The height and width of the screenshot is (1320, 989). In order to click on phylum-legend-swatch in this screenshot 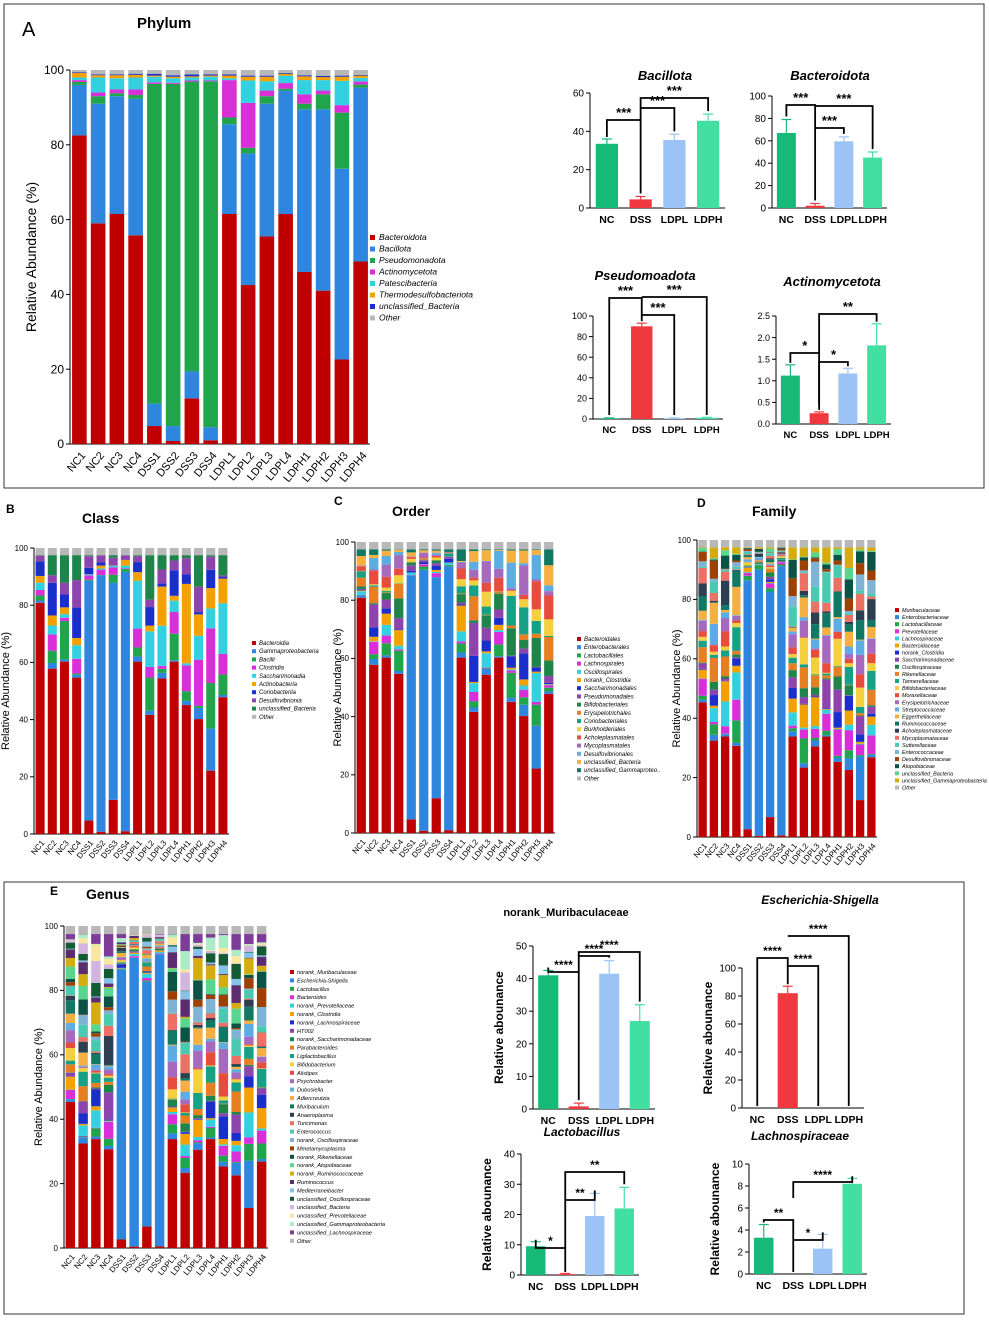, I will do `click(372, 306)`.